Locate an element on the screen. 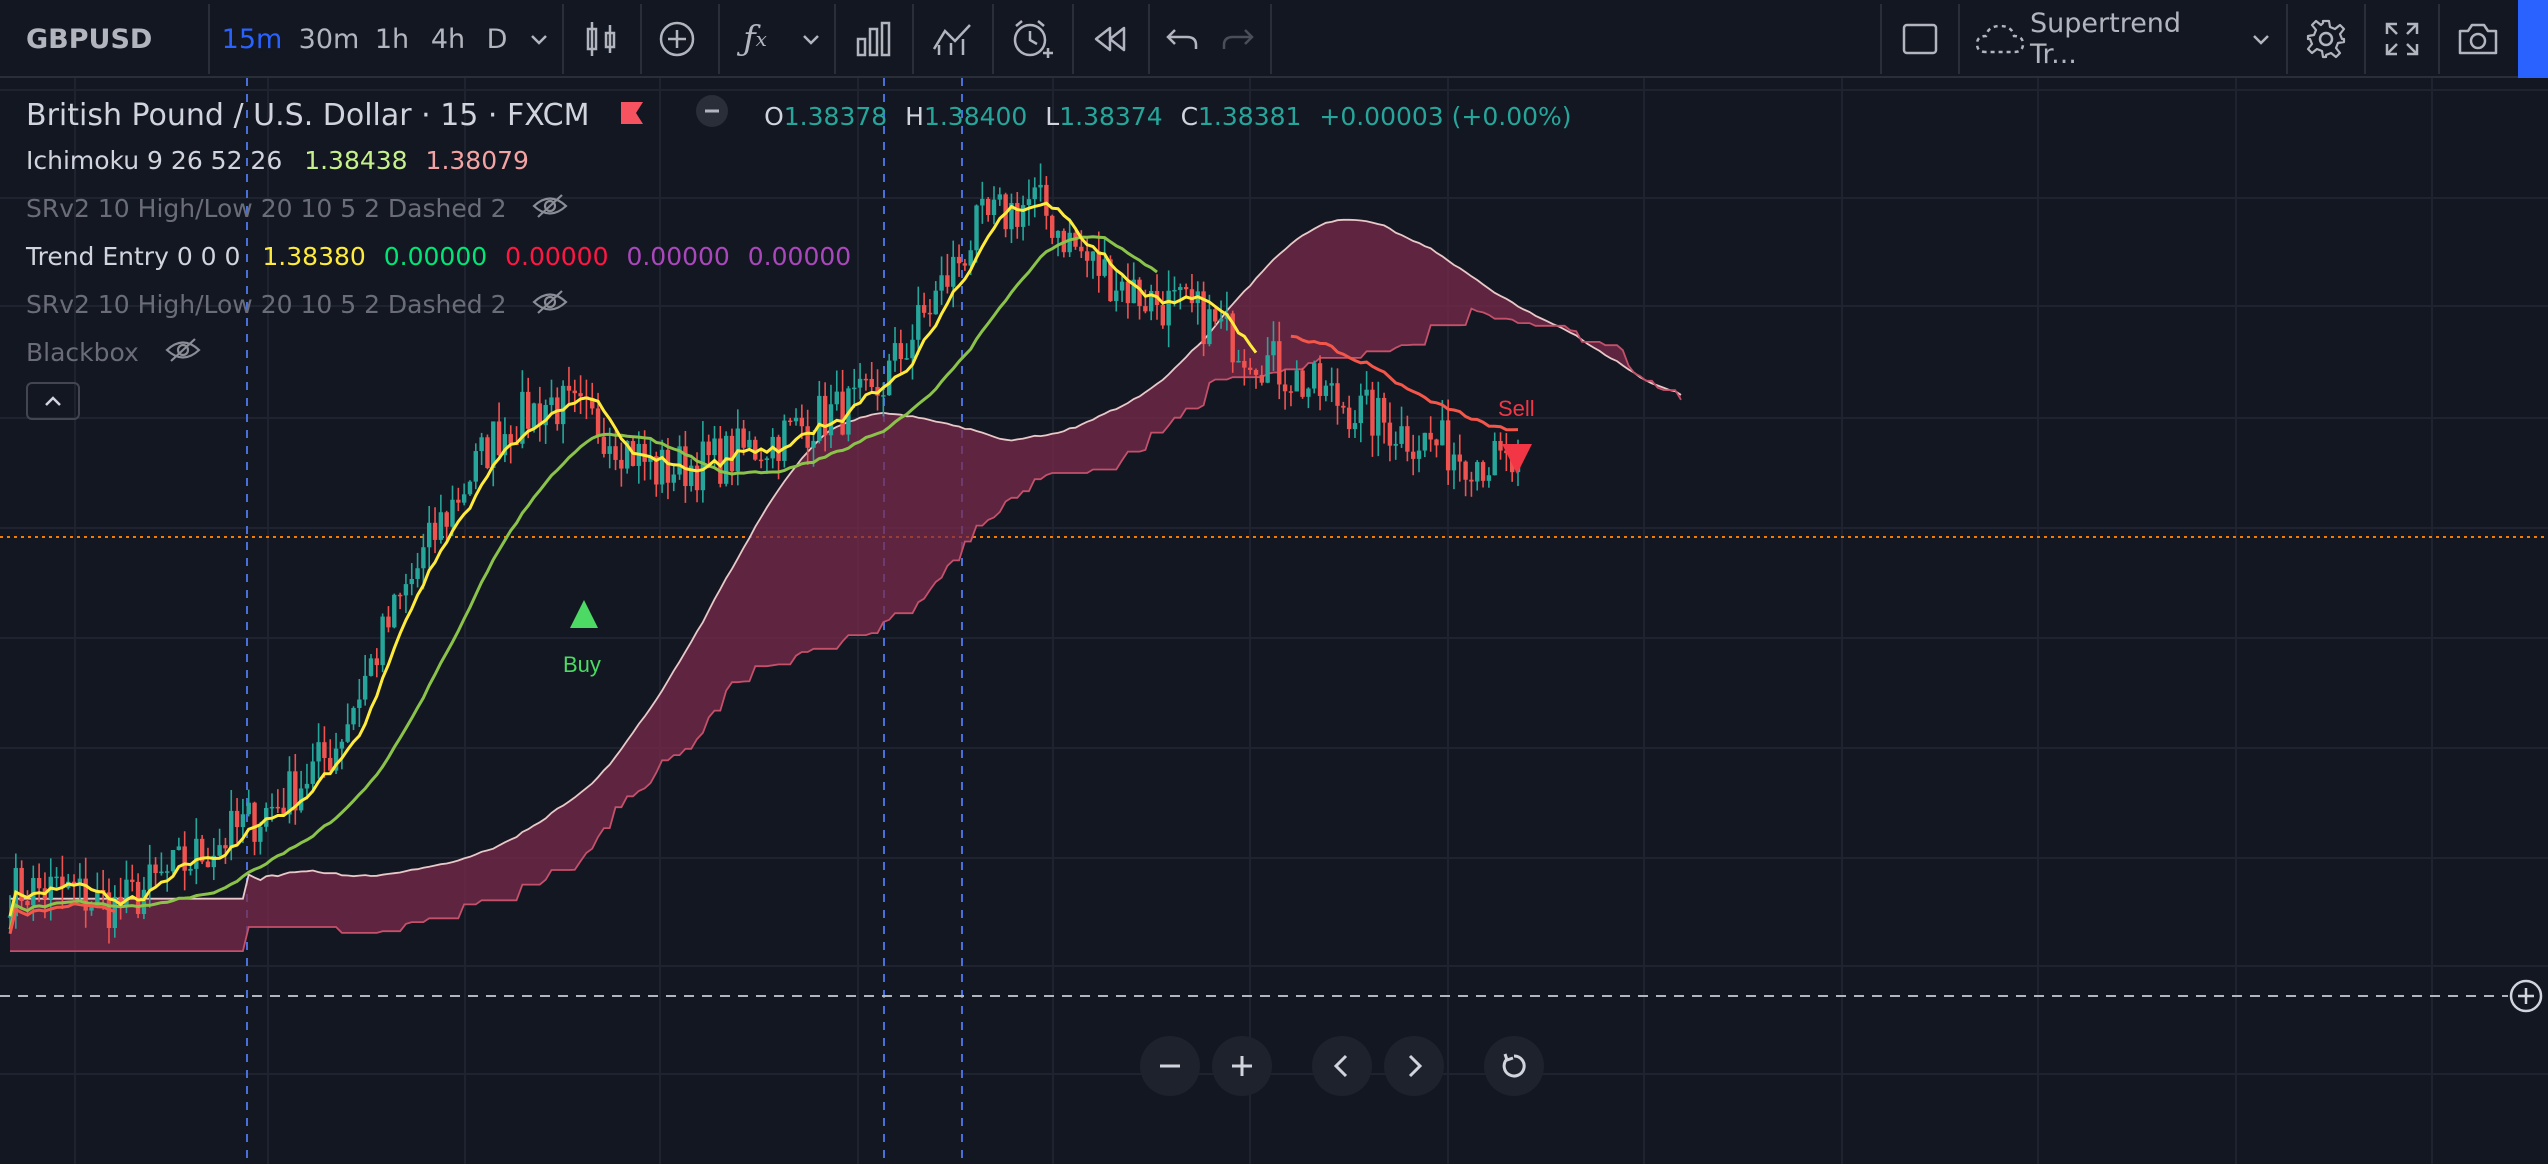 The width and height of the screenshot is (2548, 1164). minimize-legend-icon is located at coordinates (712, 116).